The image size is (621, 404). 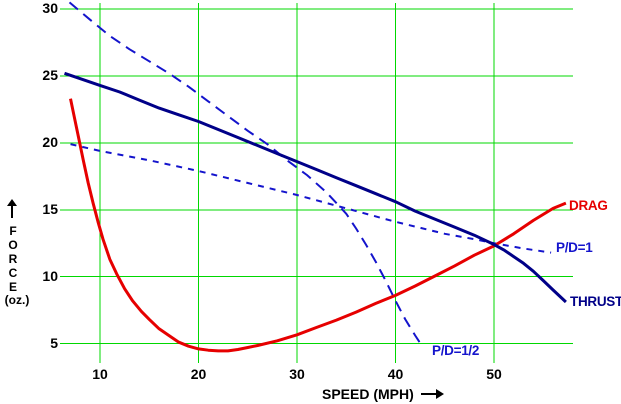 I want to click on y-tick-label: 25, so click(x=50, y=75).